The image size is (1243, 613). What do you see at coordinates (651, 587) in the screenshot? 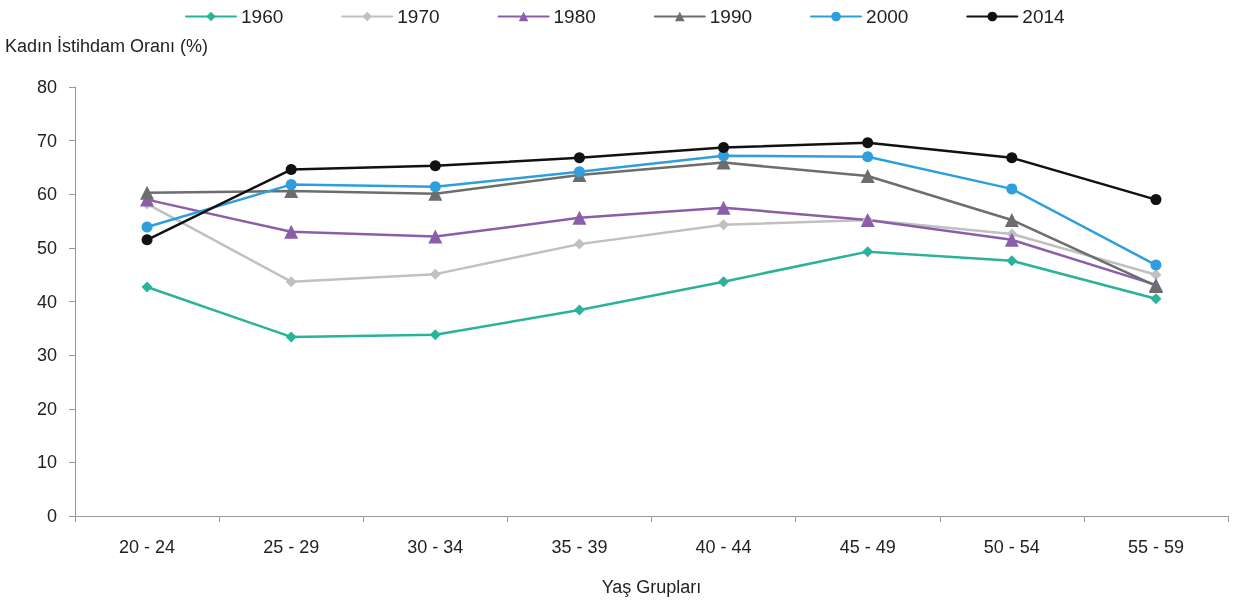
I see `x-axis-title: Yaş Grupları` at bounding box center [651, 587].